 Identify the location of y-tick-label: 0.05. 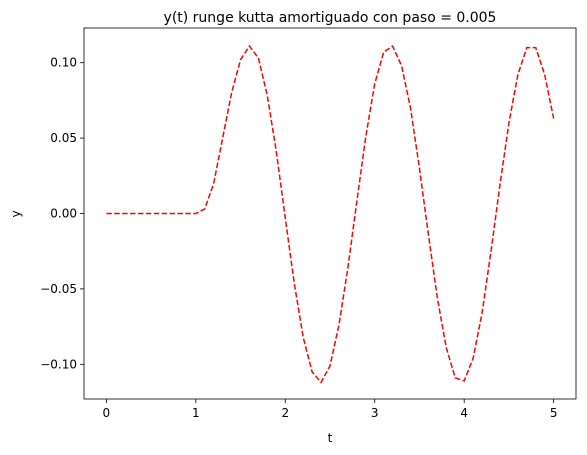
(63, 138).